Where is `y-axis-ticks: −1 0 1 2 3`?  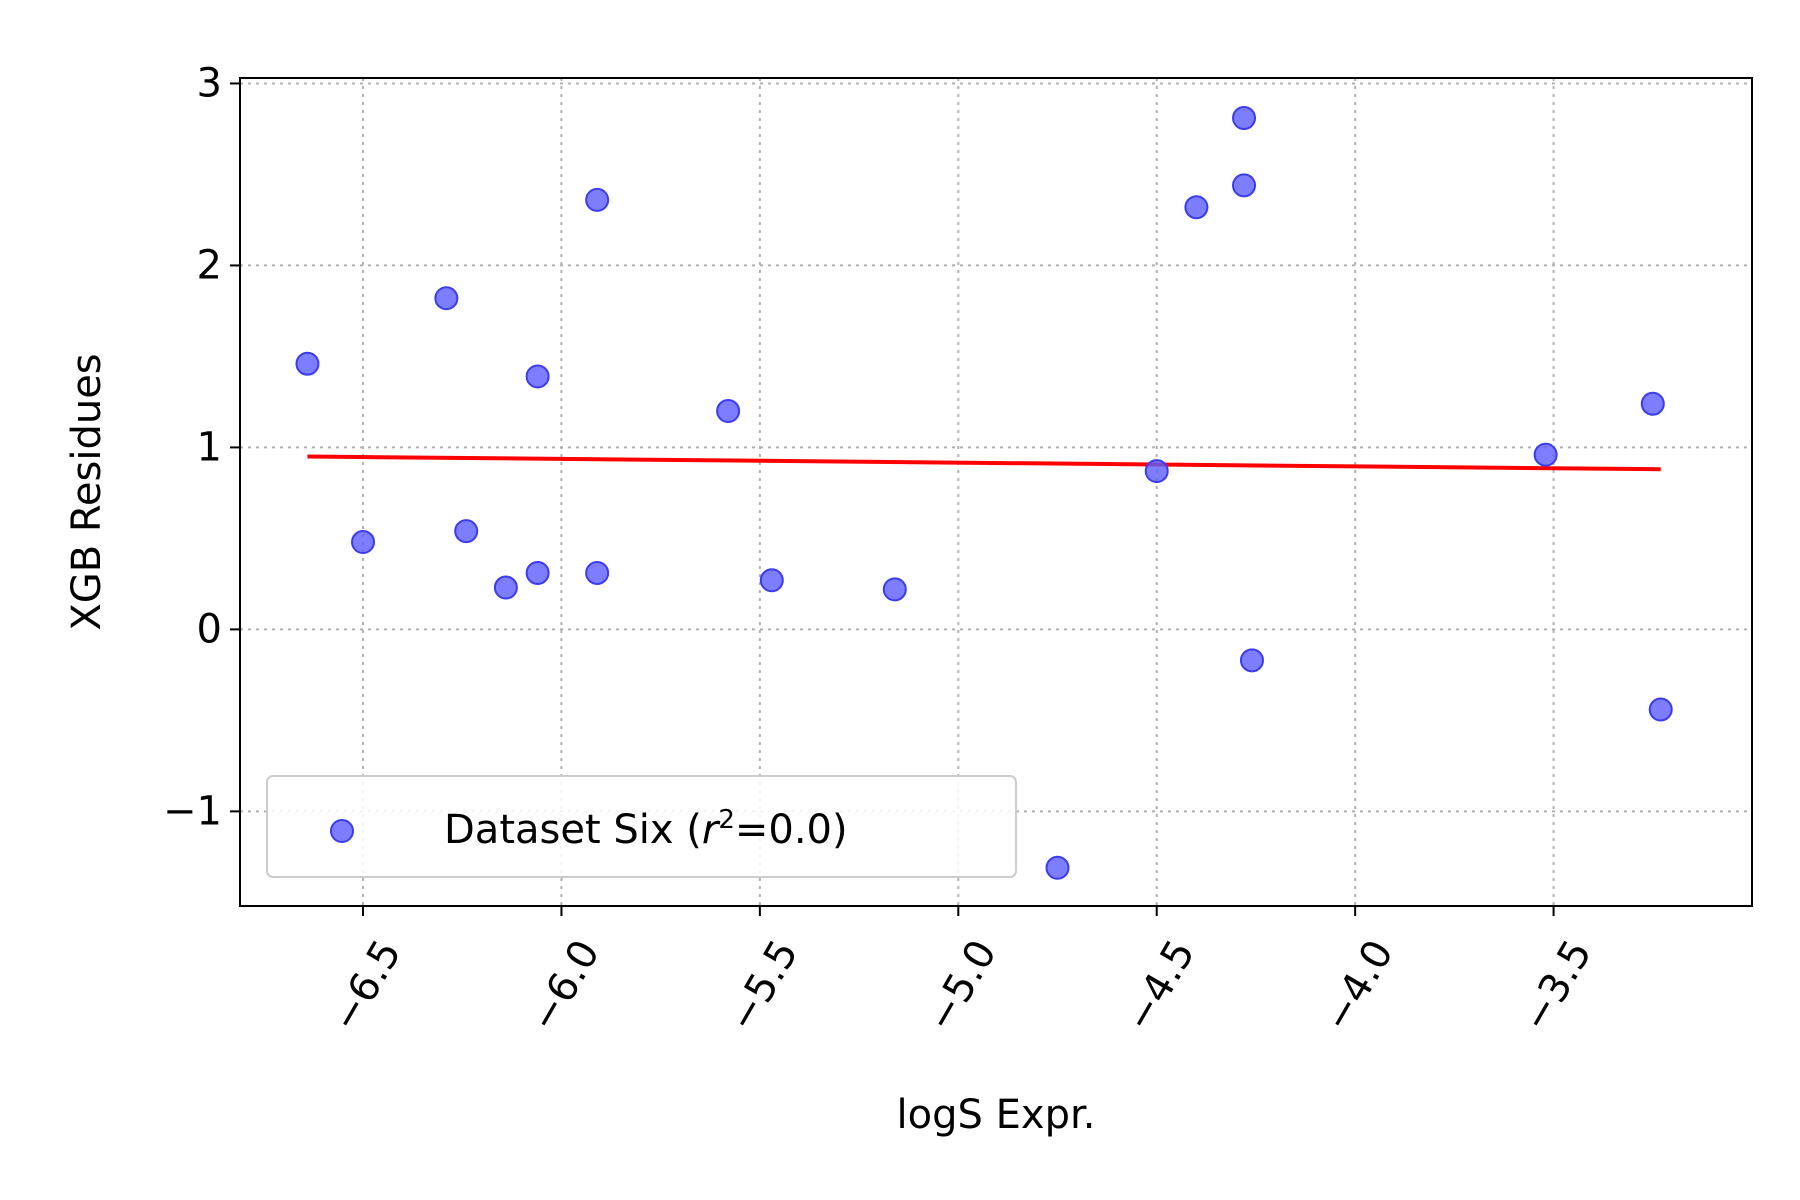
y-axis-ticks: −1 0 1 2 3 is located at coordinates (201, 447).